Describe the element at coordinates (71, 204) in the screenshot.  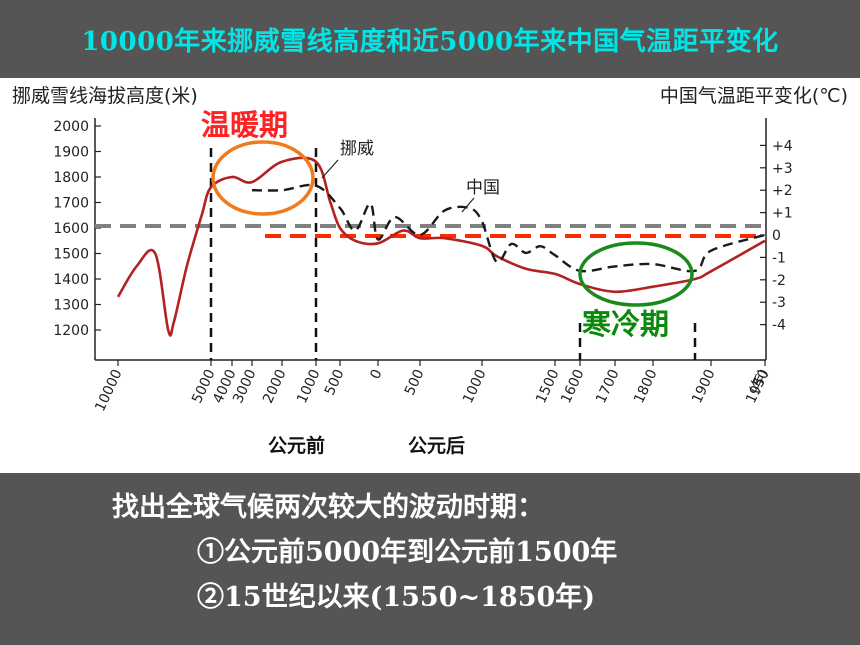
I see `y-left-tick-label: 1700` at that location.